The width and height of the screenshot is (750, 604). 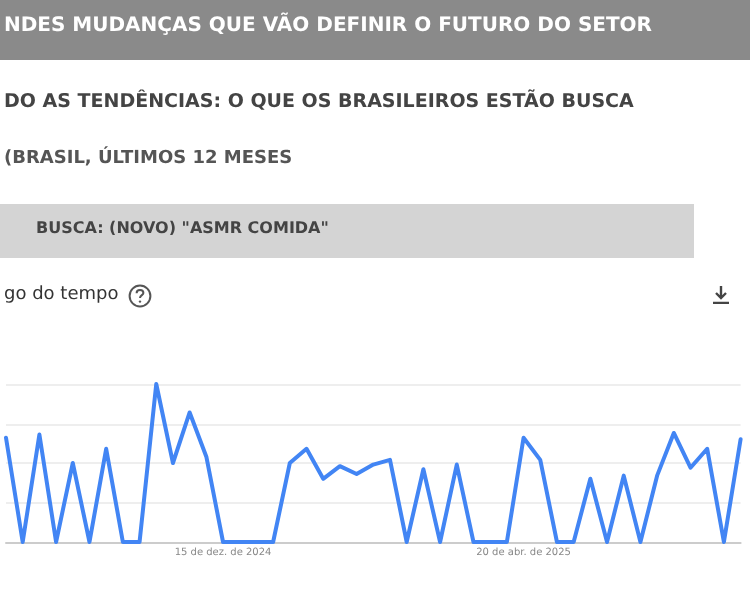 I want to click on text: go do tempo, so click(x=62, y=295).